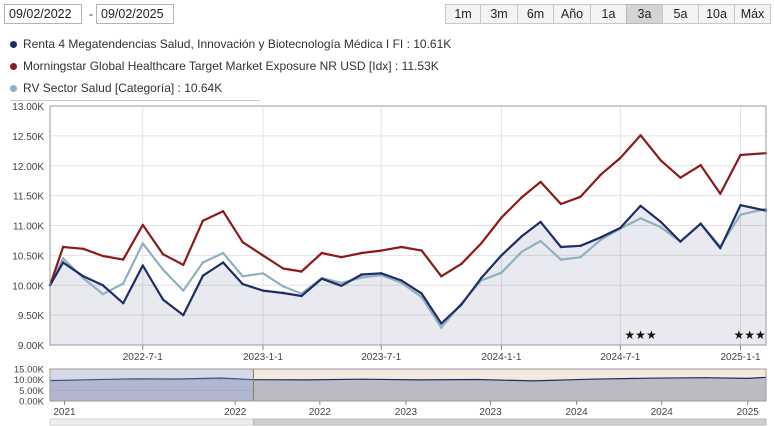 This screenshot has height=426, width=775. What do you see at coordinates (750, 335) in the screenshot?
I see `rating-stars: ★★★` at bounding box center [750, 335].